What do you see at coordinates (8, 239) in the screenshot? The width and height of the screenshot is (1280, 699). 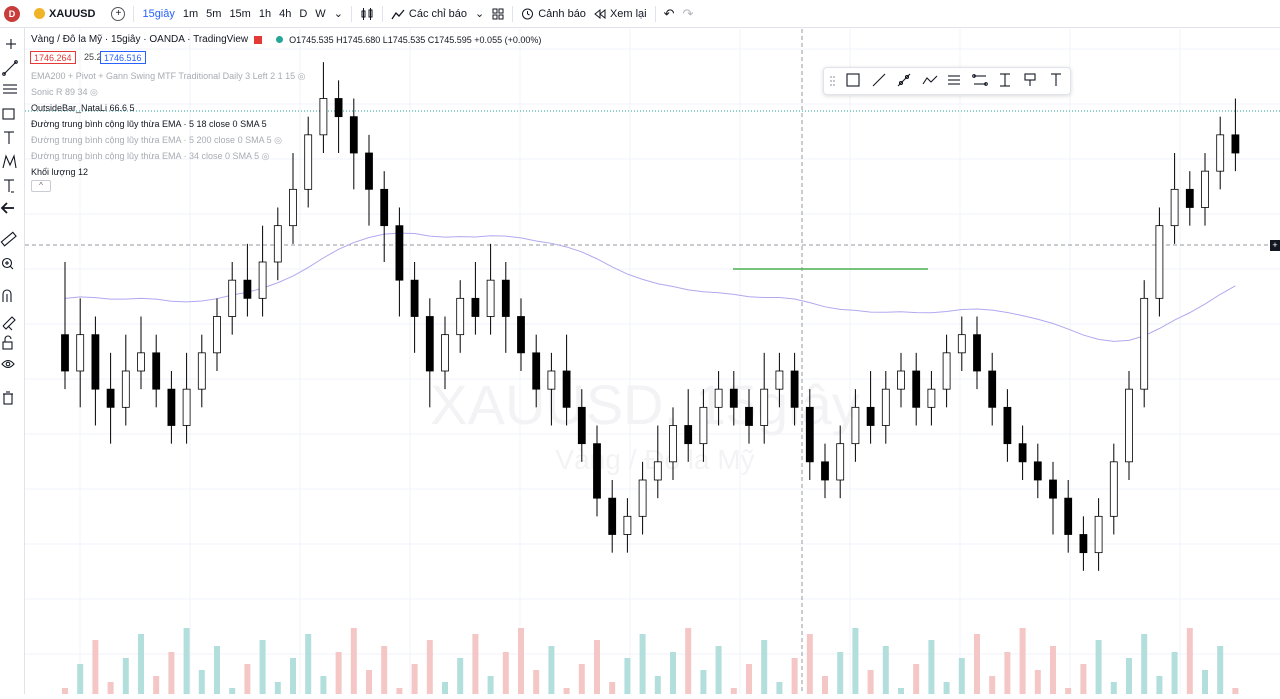 I see `ruler-icon` at bounding box center [8, 239].